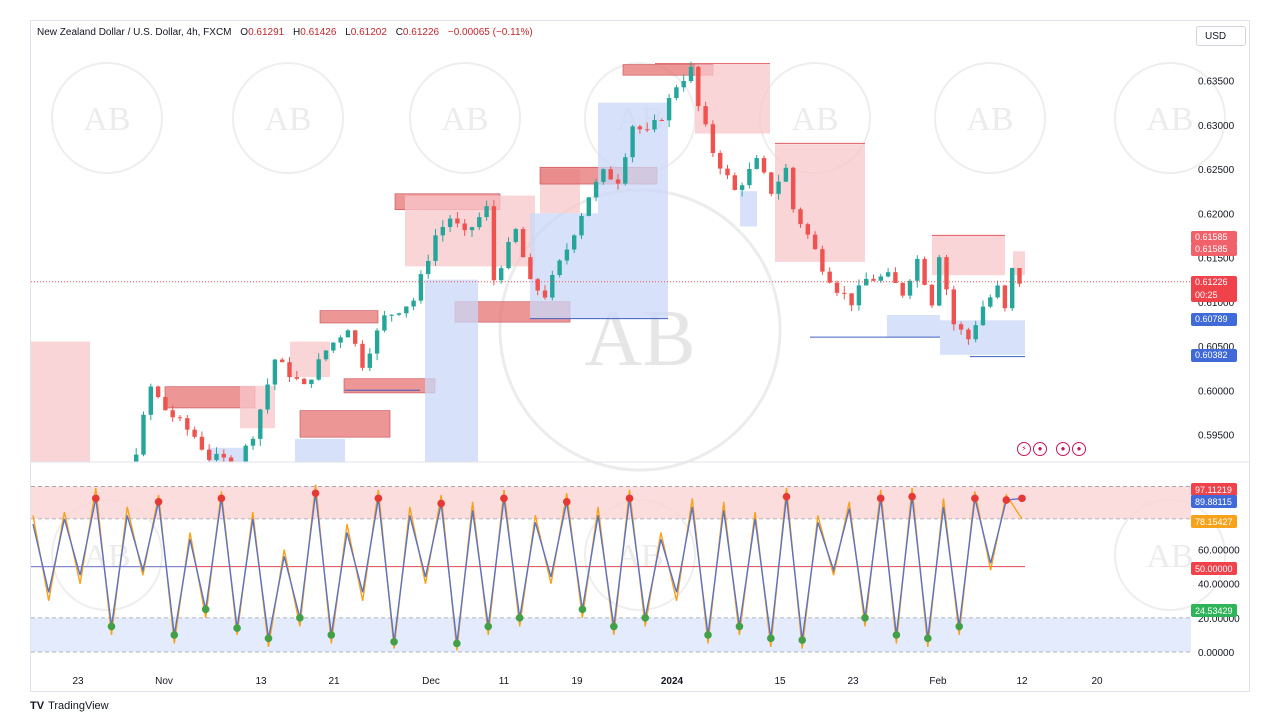  I want to click on economic-events-2: ● ●, so click(1071, 449).